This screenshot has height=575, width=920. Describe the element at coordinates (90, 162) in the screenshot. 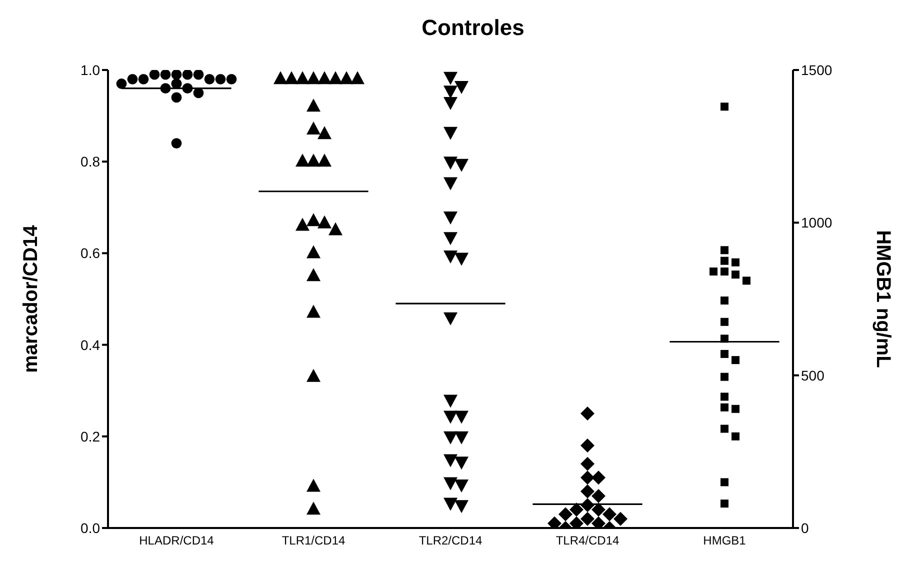

I see `y-tick-label: 0.8` at that location.